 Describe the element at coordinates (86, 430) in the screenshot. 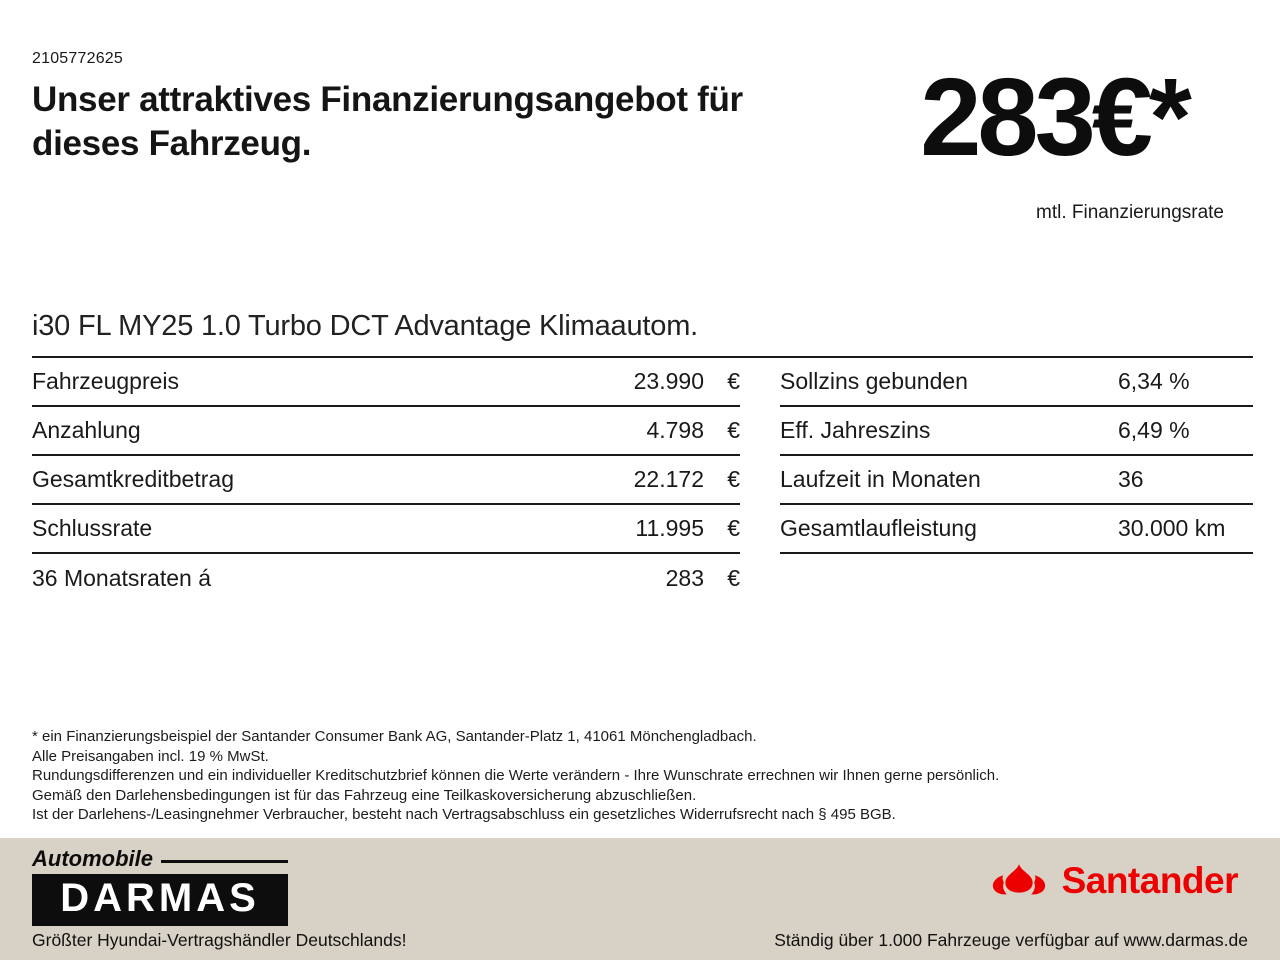

I see `row-label: Anzahlung` at that location.